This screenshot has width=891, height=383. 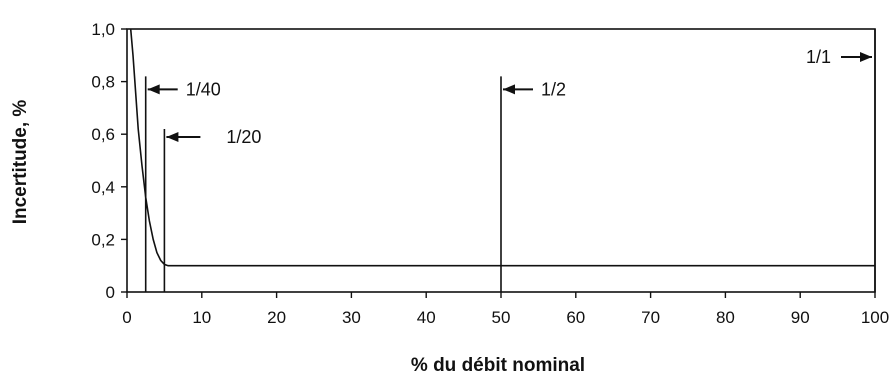 I want to click on y-tick-label: 1,0, so click(x=103, y=29).